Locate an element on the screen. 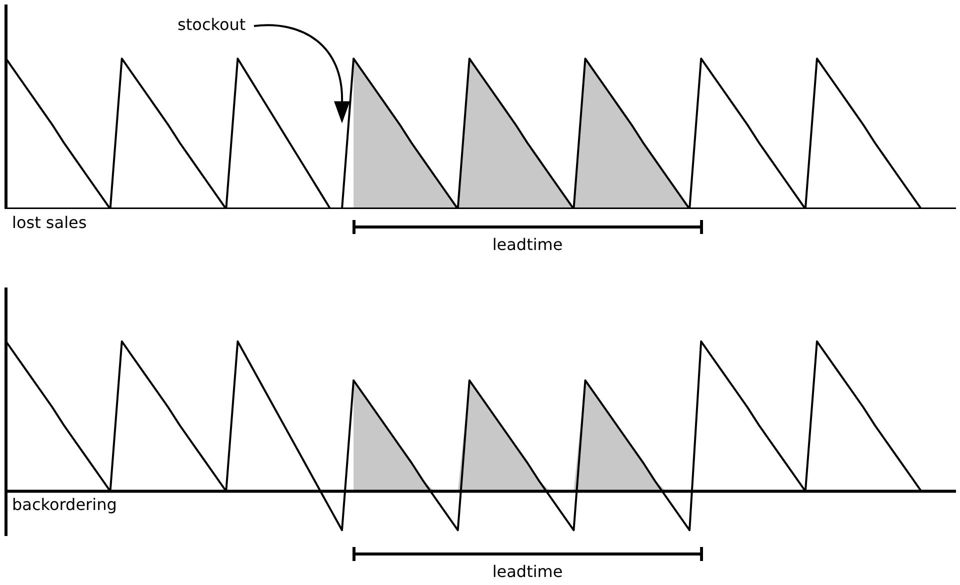  x-axis-title: backordering is located at coordinates (64, 504).